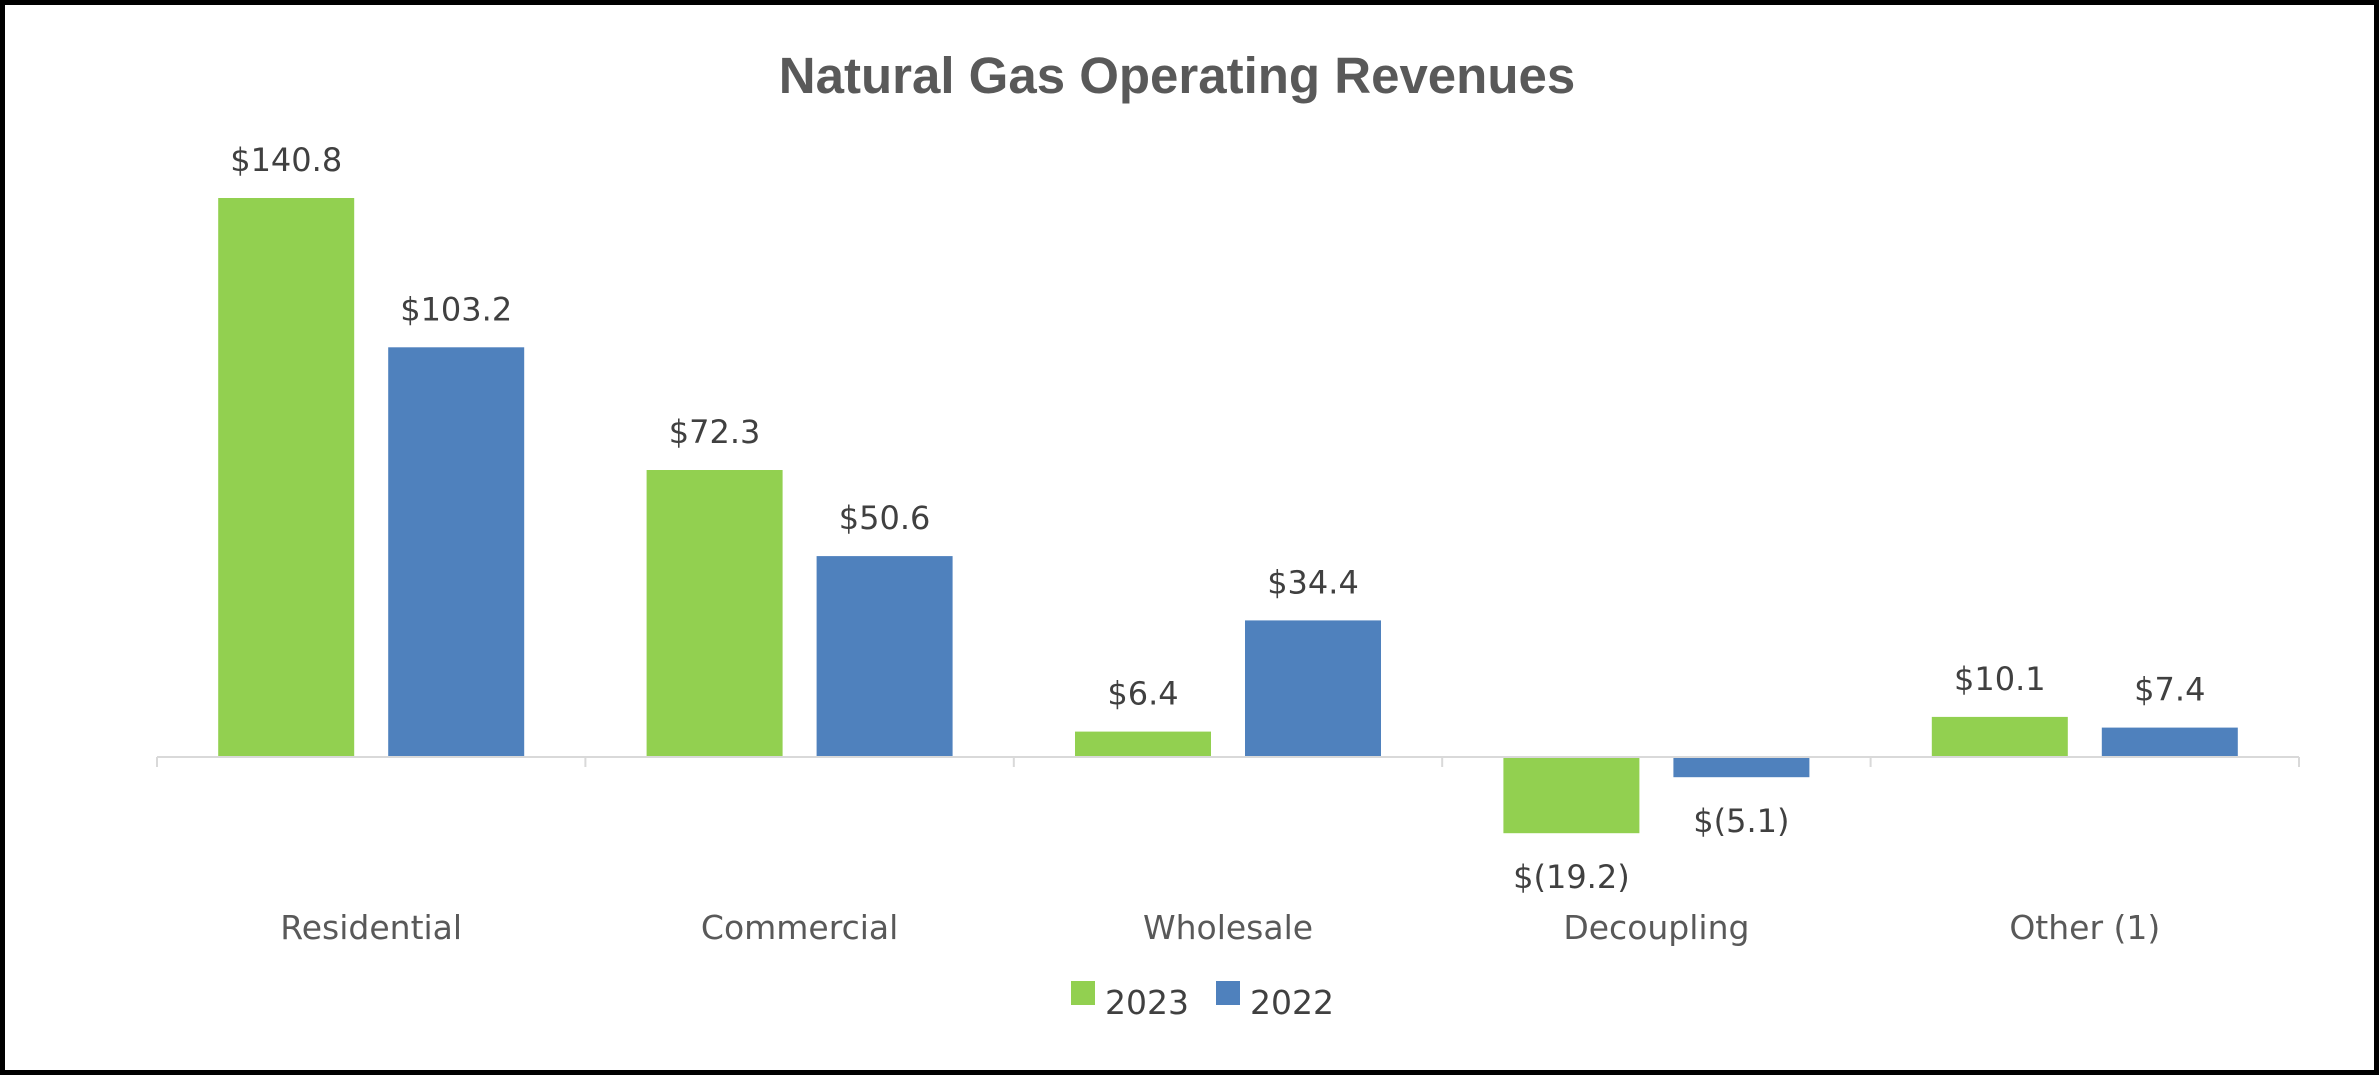 Image resolution: width=2379 pixels, height=1080 pixels. Describe the element at coordinates (2084, 927) in the screenshot. I see `category-label: Other (1)` at that location.